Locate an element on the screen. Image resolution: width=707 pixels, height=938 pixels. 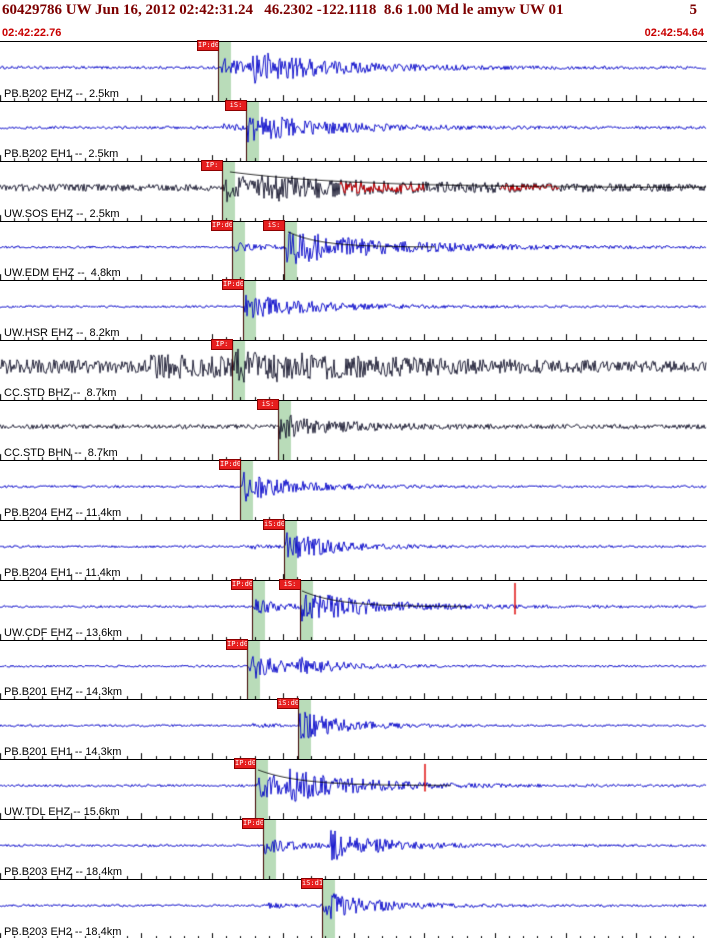
trace-row: IP: 1 CC.STD BHZ -- 8.7km is located at coordinates (353, 370).